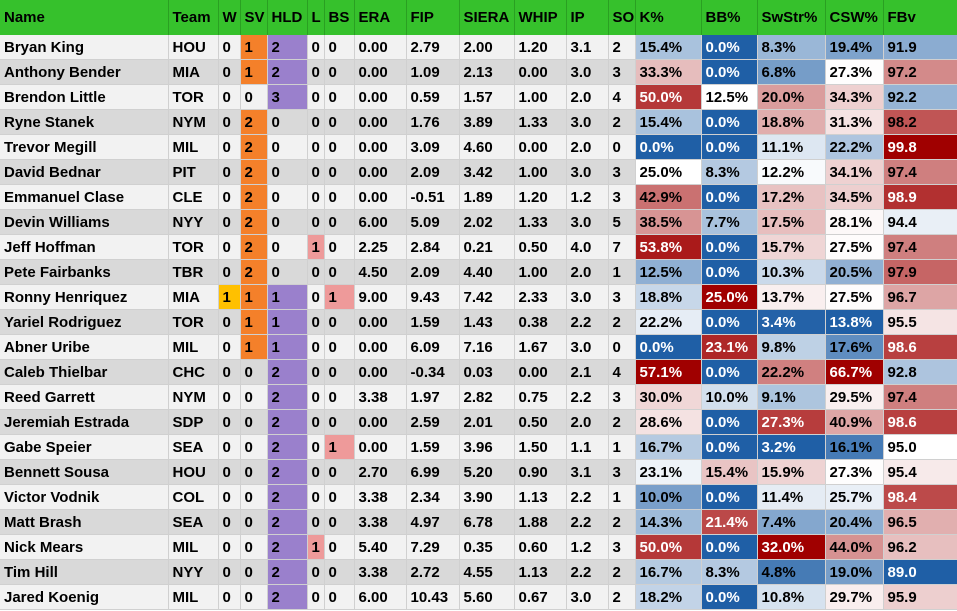 Image resolution: width=957 pixels, height=611 pixels. What do you see at coordinates (920, 17) in the screenshot?
I see `column-header: FBv` at bounding box center [920, 17].